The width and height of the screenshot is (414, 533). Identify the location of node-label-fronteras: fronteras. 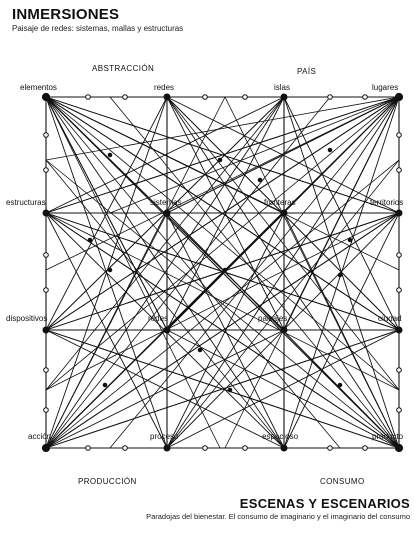
(280, 202).